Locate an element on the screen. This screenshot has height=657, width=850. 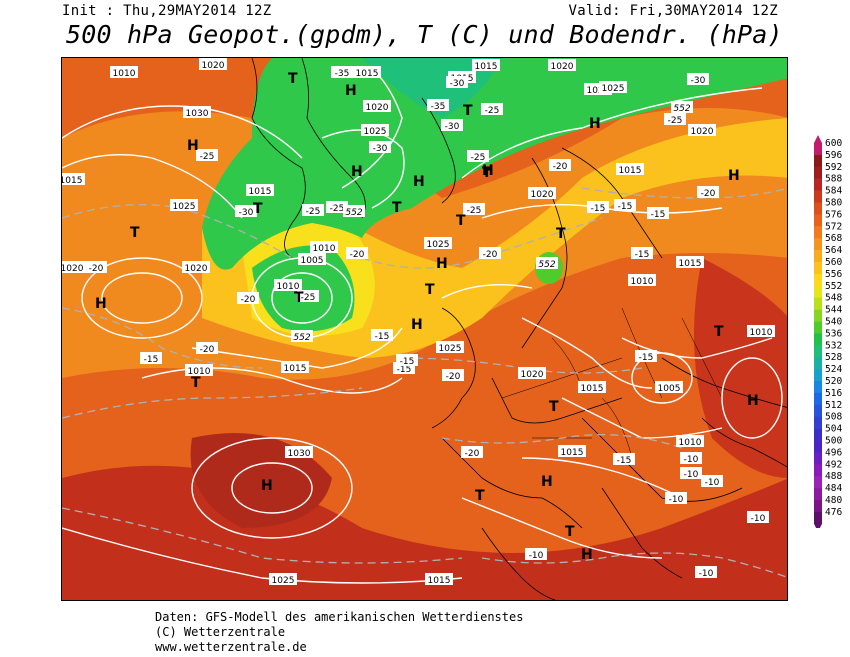
colorbar-level-label: 504 is located at coordinates (833, 429).